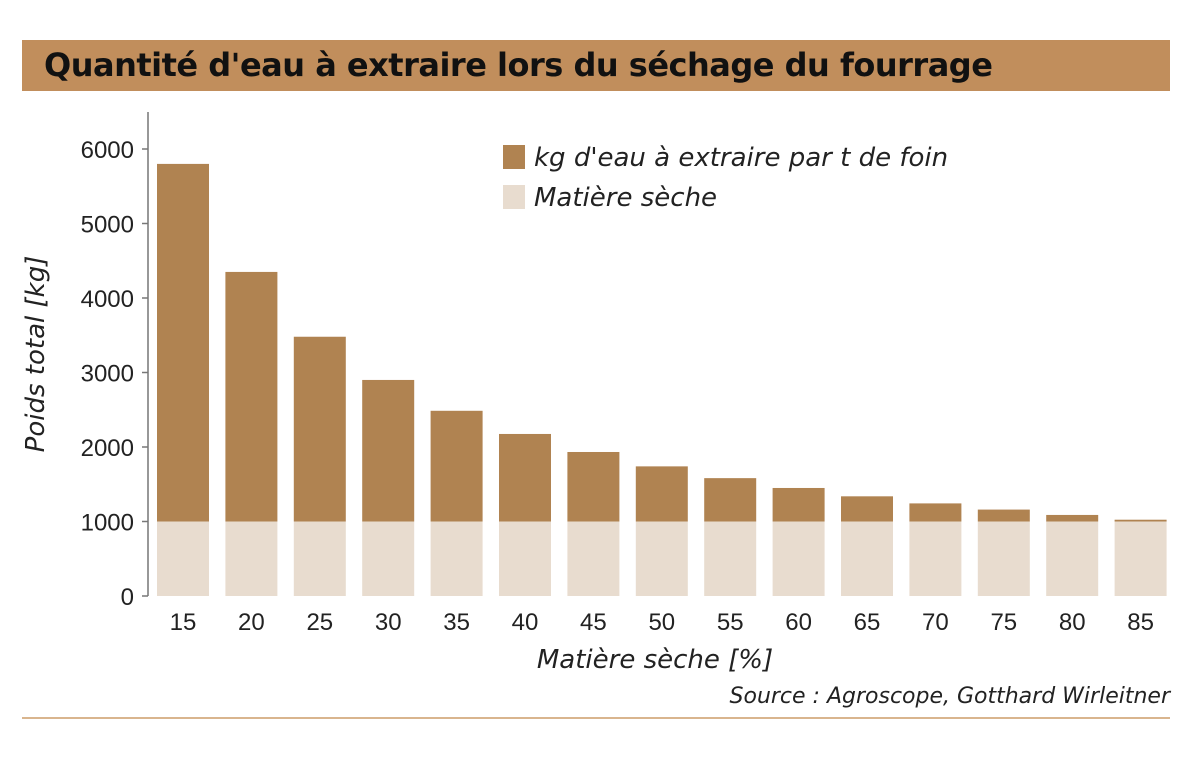  I want to click on legend-label: kg d'eau à extraire par t de foin, so click(741, 158).